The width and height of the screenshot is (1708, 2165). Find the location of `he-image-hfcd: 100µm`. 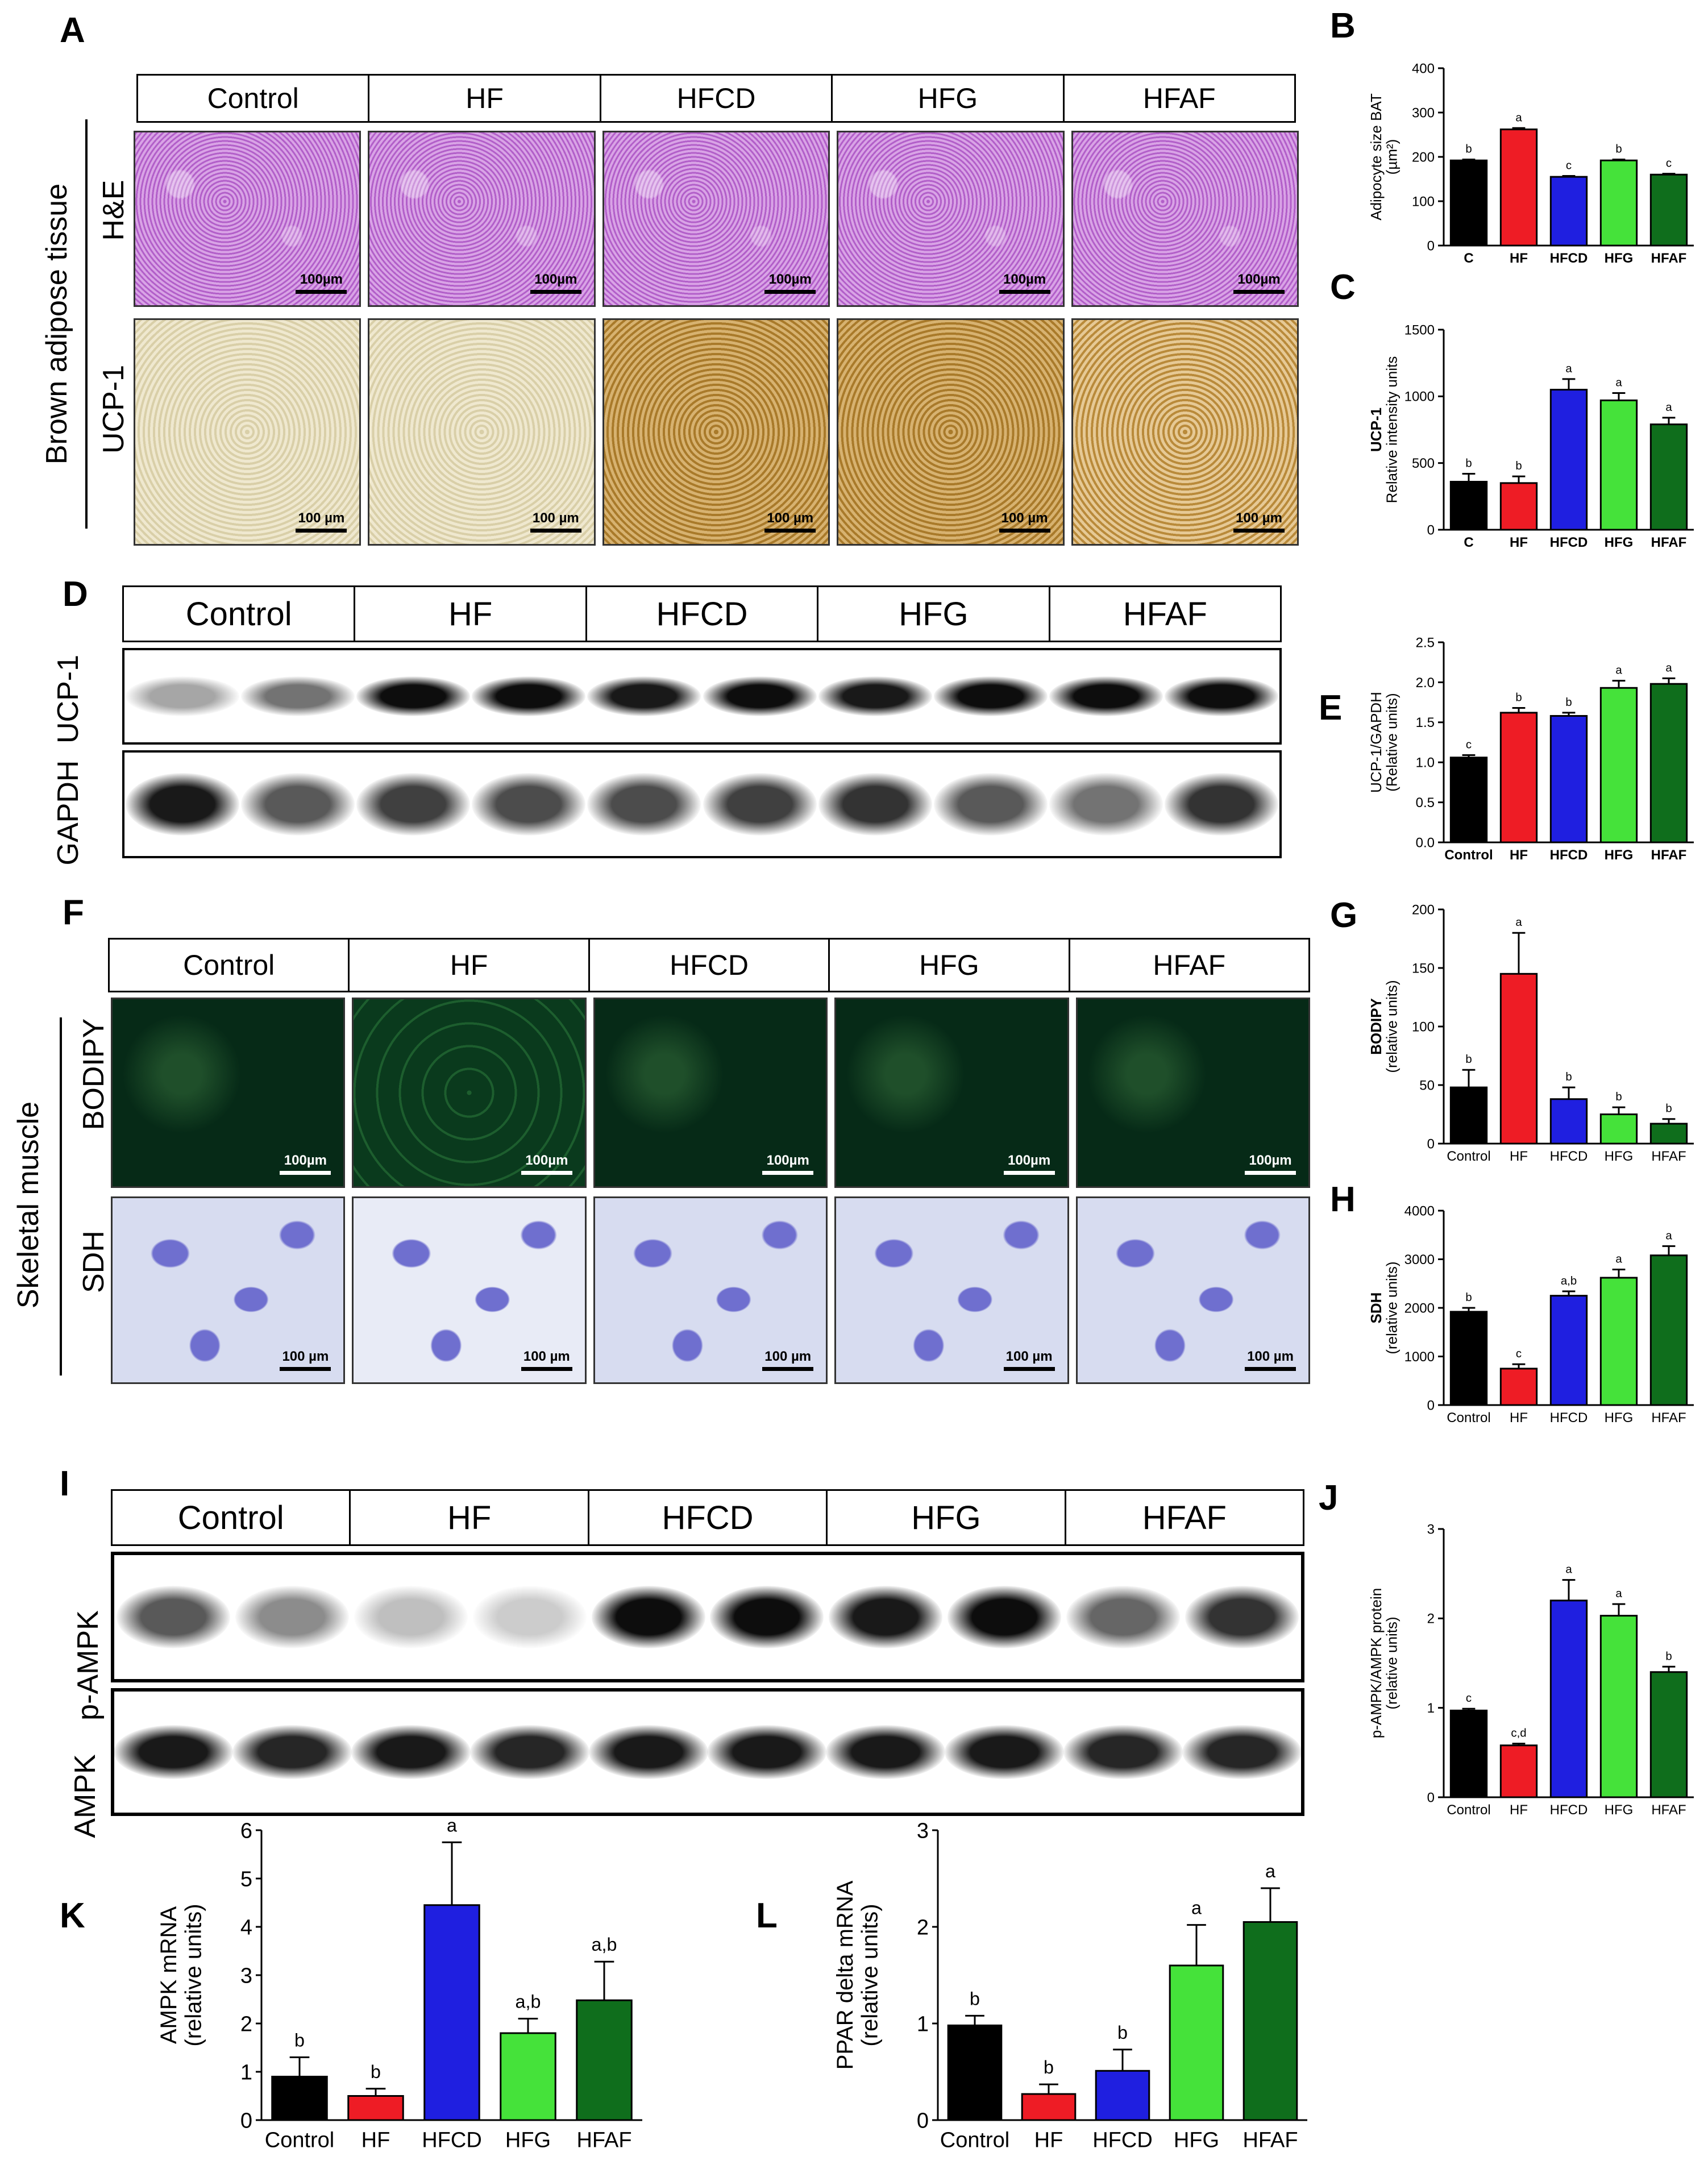

he-image-hfcd: 100µm is located at coordinates (716, 219).